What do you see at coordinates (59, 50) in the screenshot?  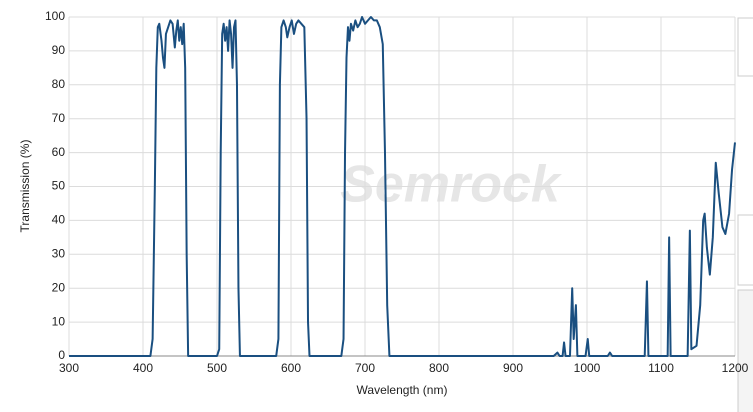 I see `y-tick-label: 90` at bounding box center [59, 50].